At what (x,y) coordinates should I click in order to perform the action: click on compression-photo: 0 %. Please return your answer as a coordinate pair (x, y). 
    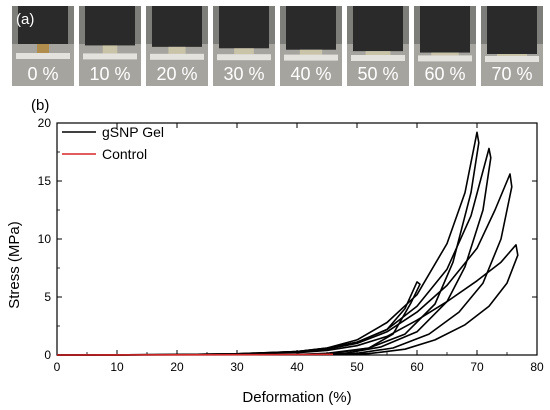
    Looking at the image, I should click on (43, 46).